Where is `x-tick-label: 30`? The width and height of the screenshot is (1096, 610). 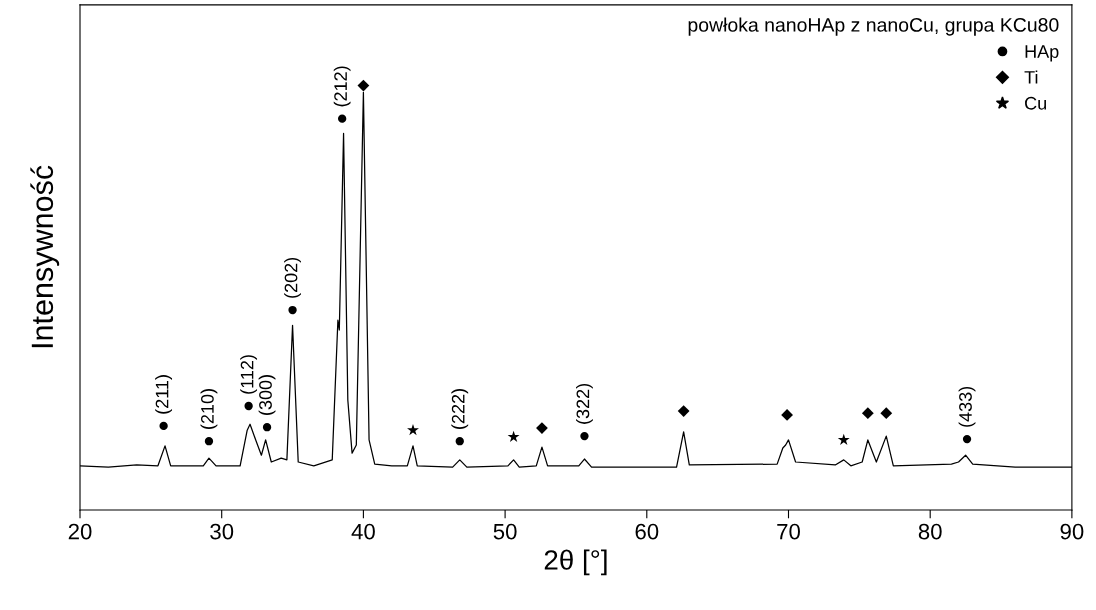
x-tick-label: 30 is located at coordinates (222, 531).